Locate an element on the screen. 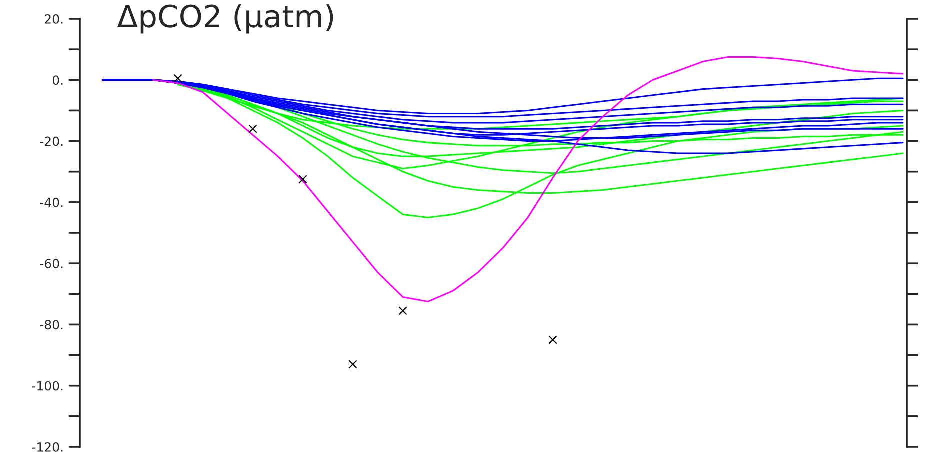 The image size is (928, 458). chart-title: ΔpCO2 (μatm) is located at coordinates (225, 19).